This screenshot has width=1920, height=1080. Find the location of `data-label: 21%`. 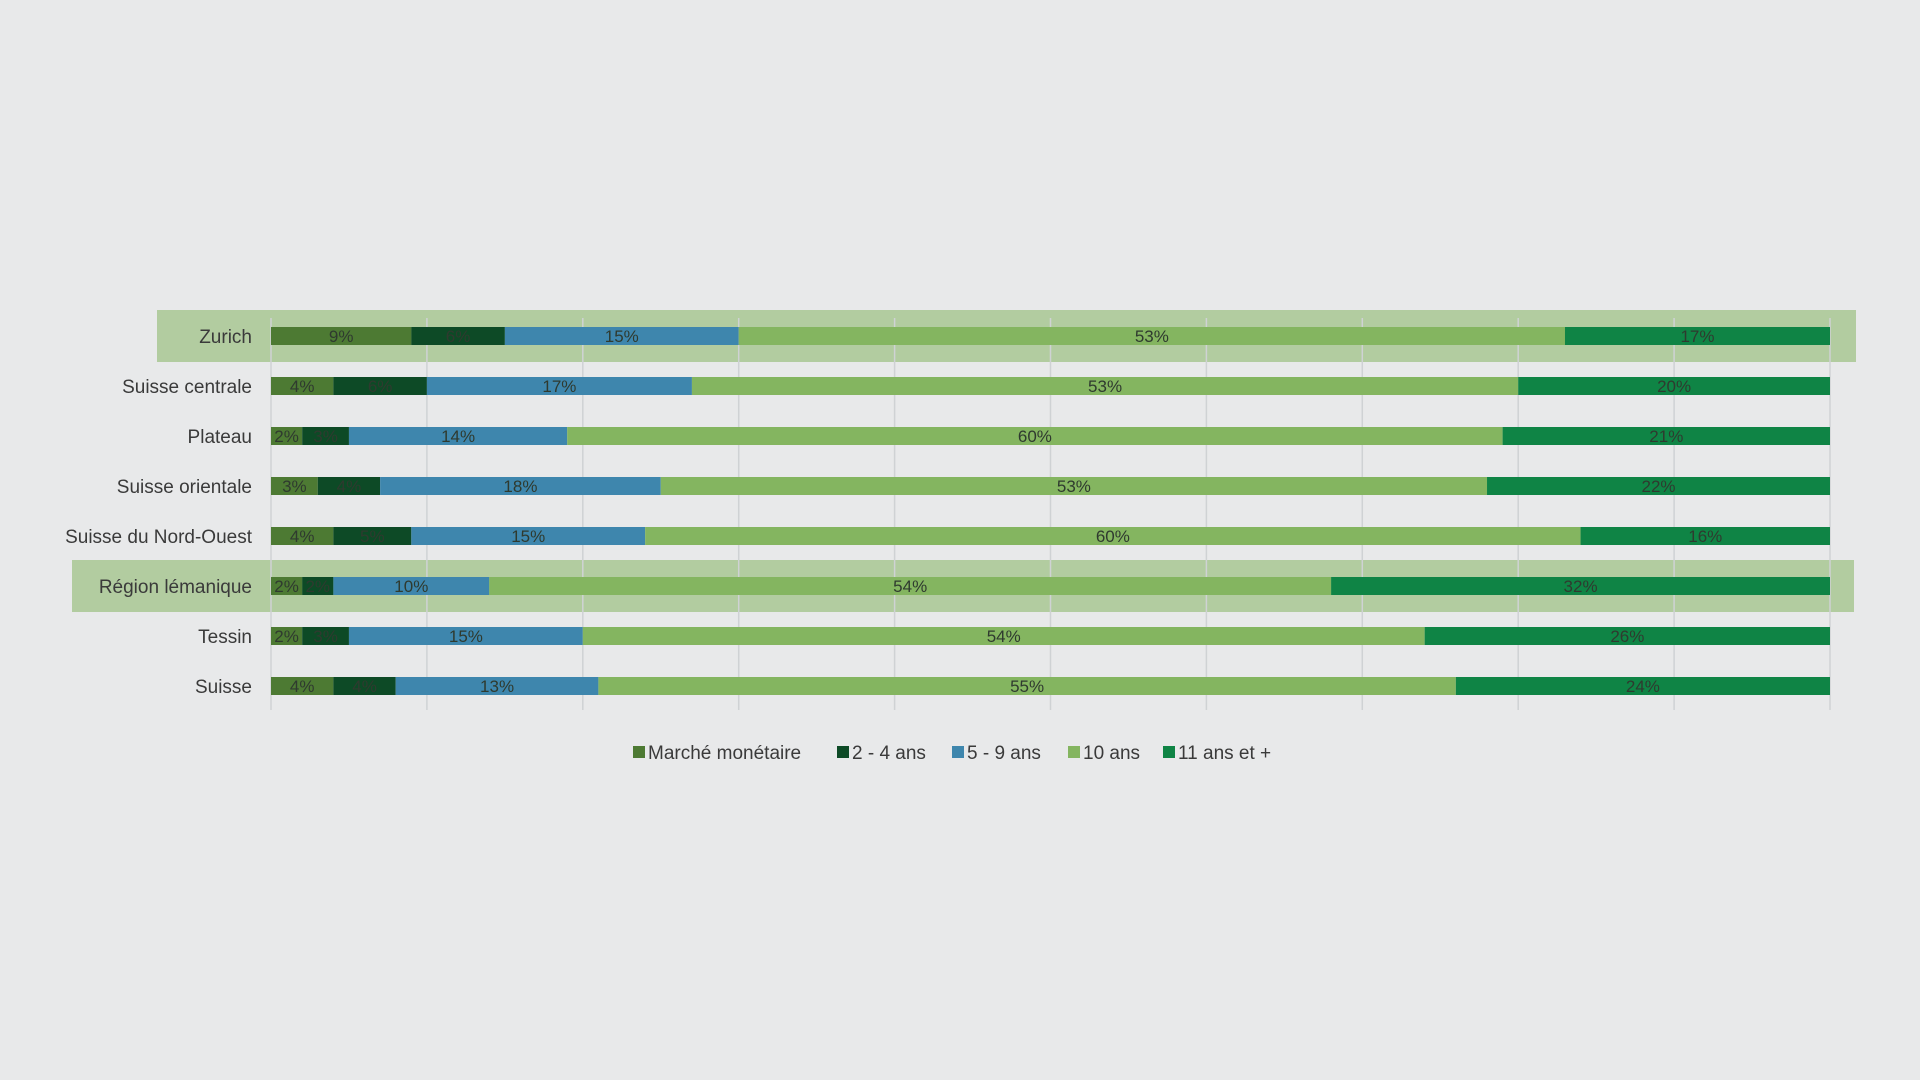

data-label: 21% is located at coordinates (1666, 436).